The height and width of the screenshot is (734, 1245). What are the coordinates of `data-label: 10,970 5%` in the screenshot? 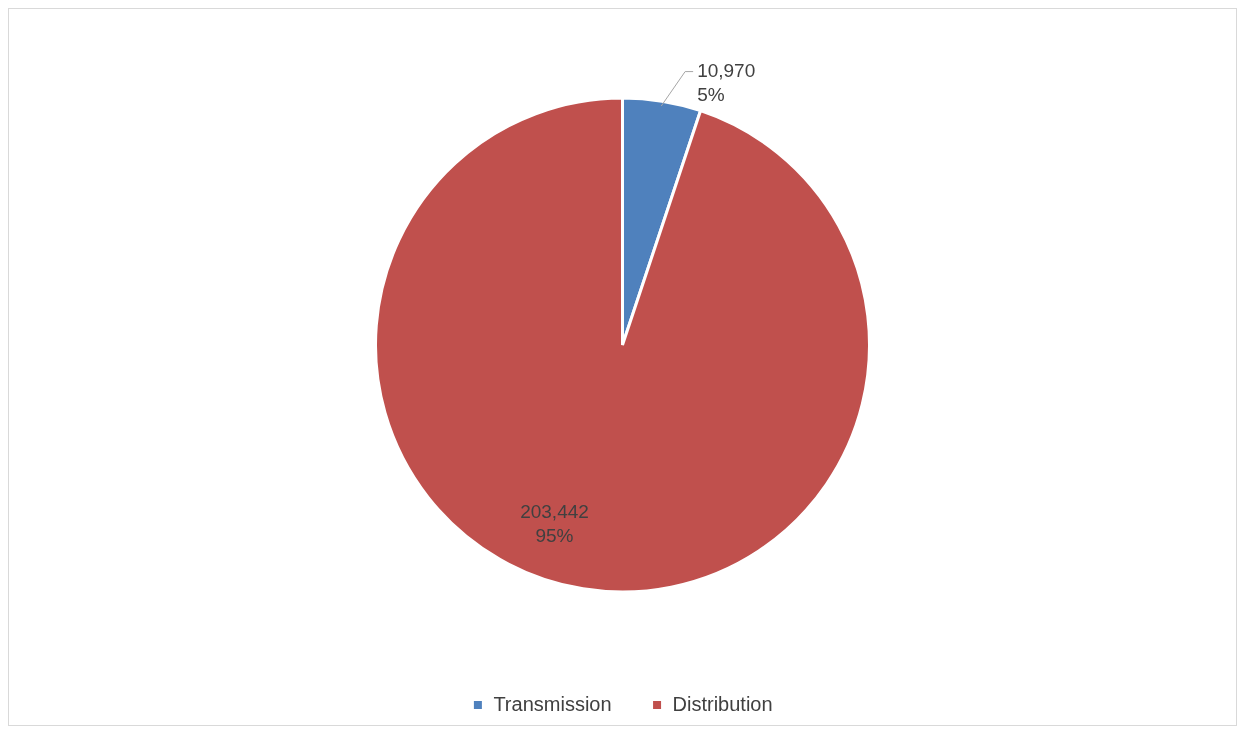 It's located at (726, 82).